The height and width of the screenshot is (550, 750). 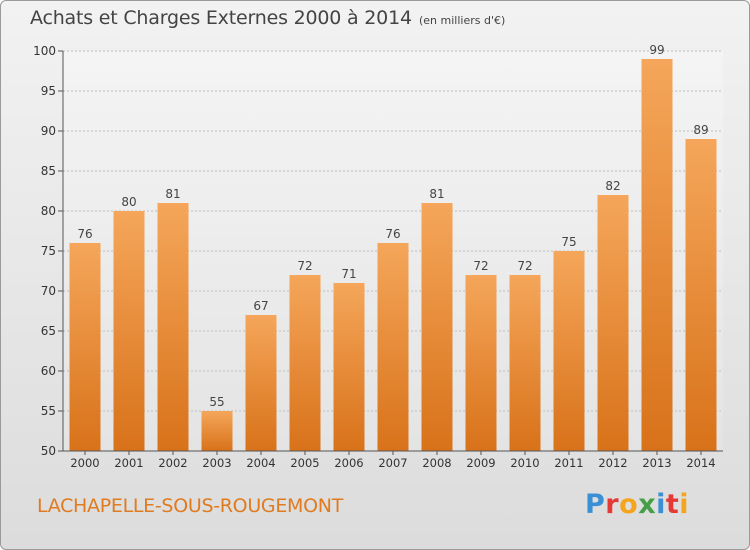 I want to click on bar-2010, so click(x=525, y=363).